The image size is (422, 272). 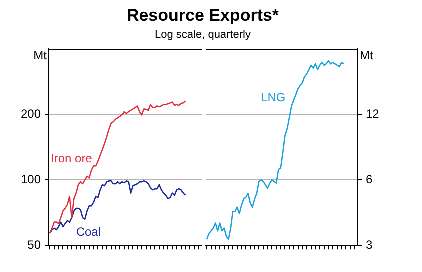 I want to click on y-tick-label: 12, so click(x=373, y=113).